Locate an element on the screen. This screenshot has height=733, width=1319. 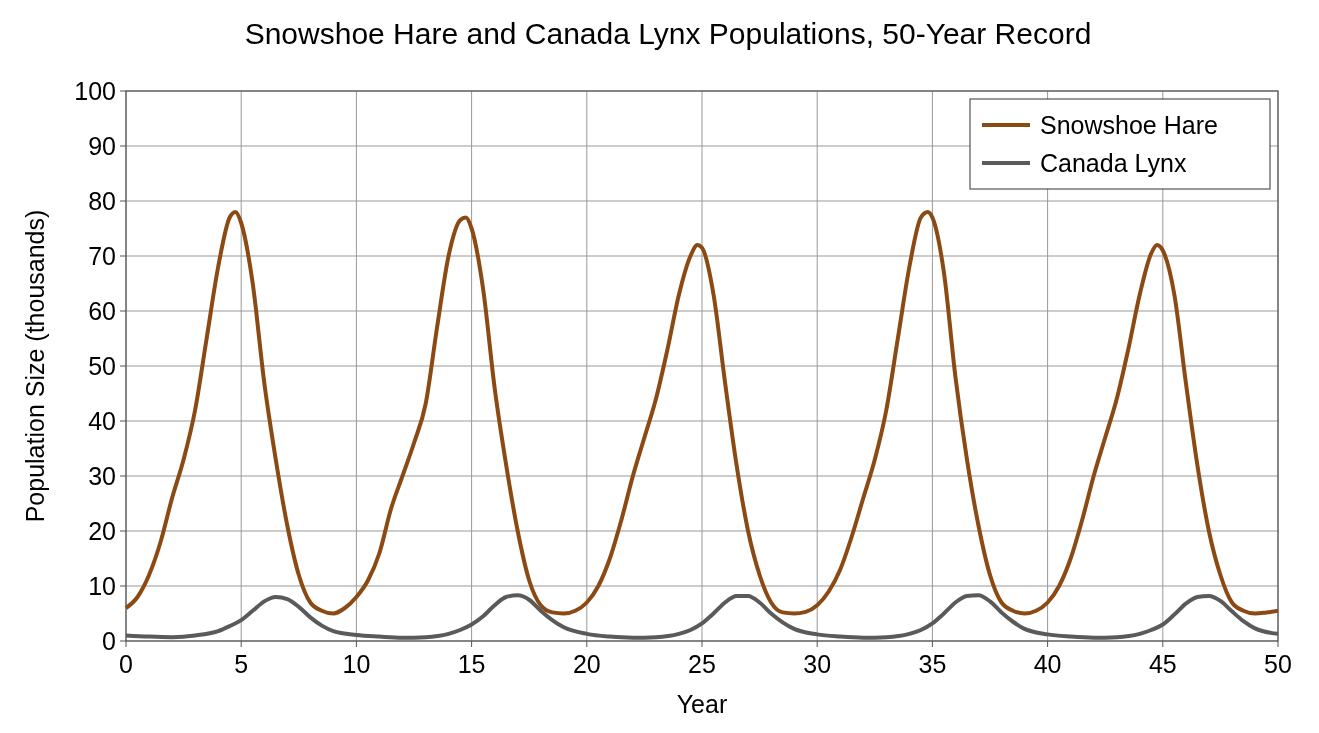
x-tick-label: 45 is located at coordinates (1162, 664).